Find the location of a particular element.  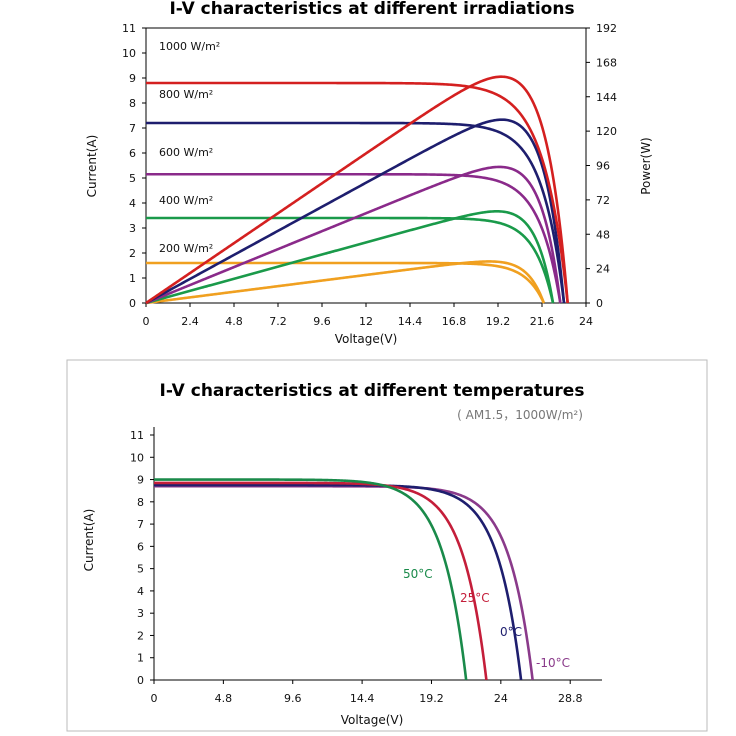

temperature-y-tick-label: 1 is located at coordinates (140, 658).